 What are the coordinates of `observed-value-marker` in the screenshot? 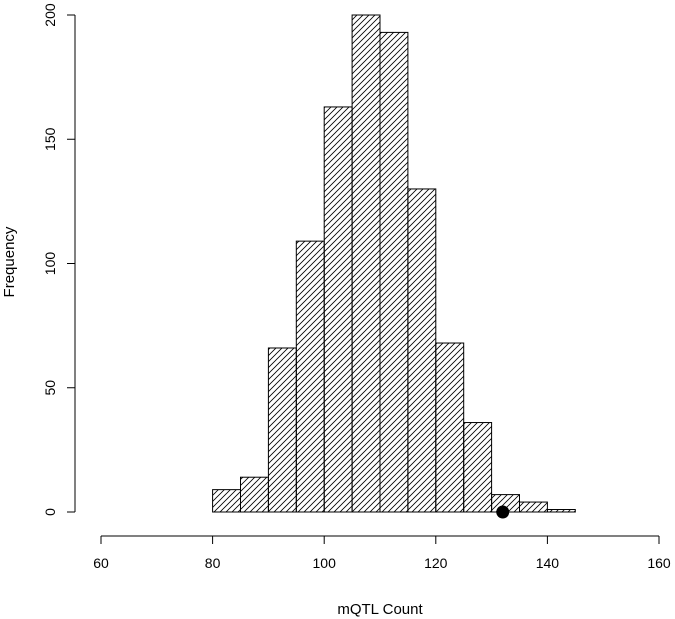 It's located at (503, 512).